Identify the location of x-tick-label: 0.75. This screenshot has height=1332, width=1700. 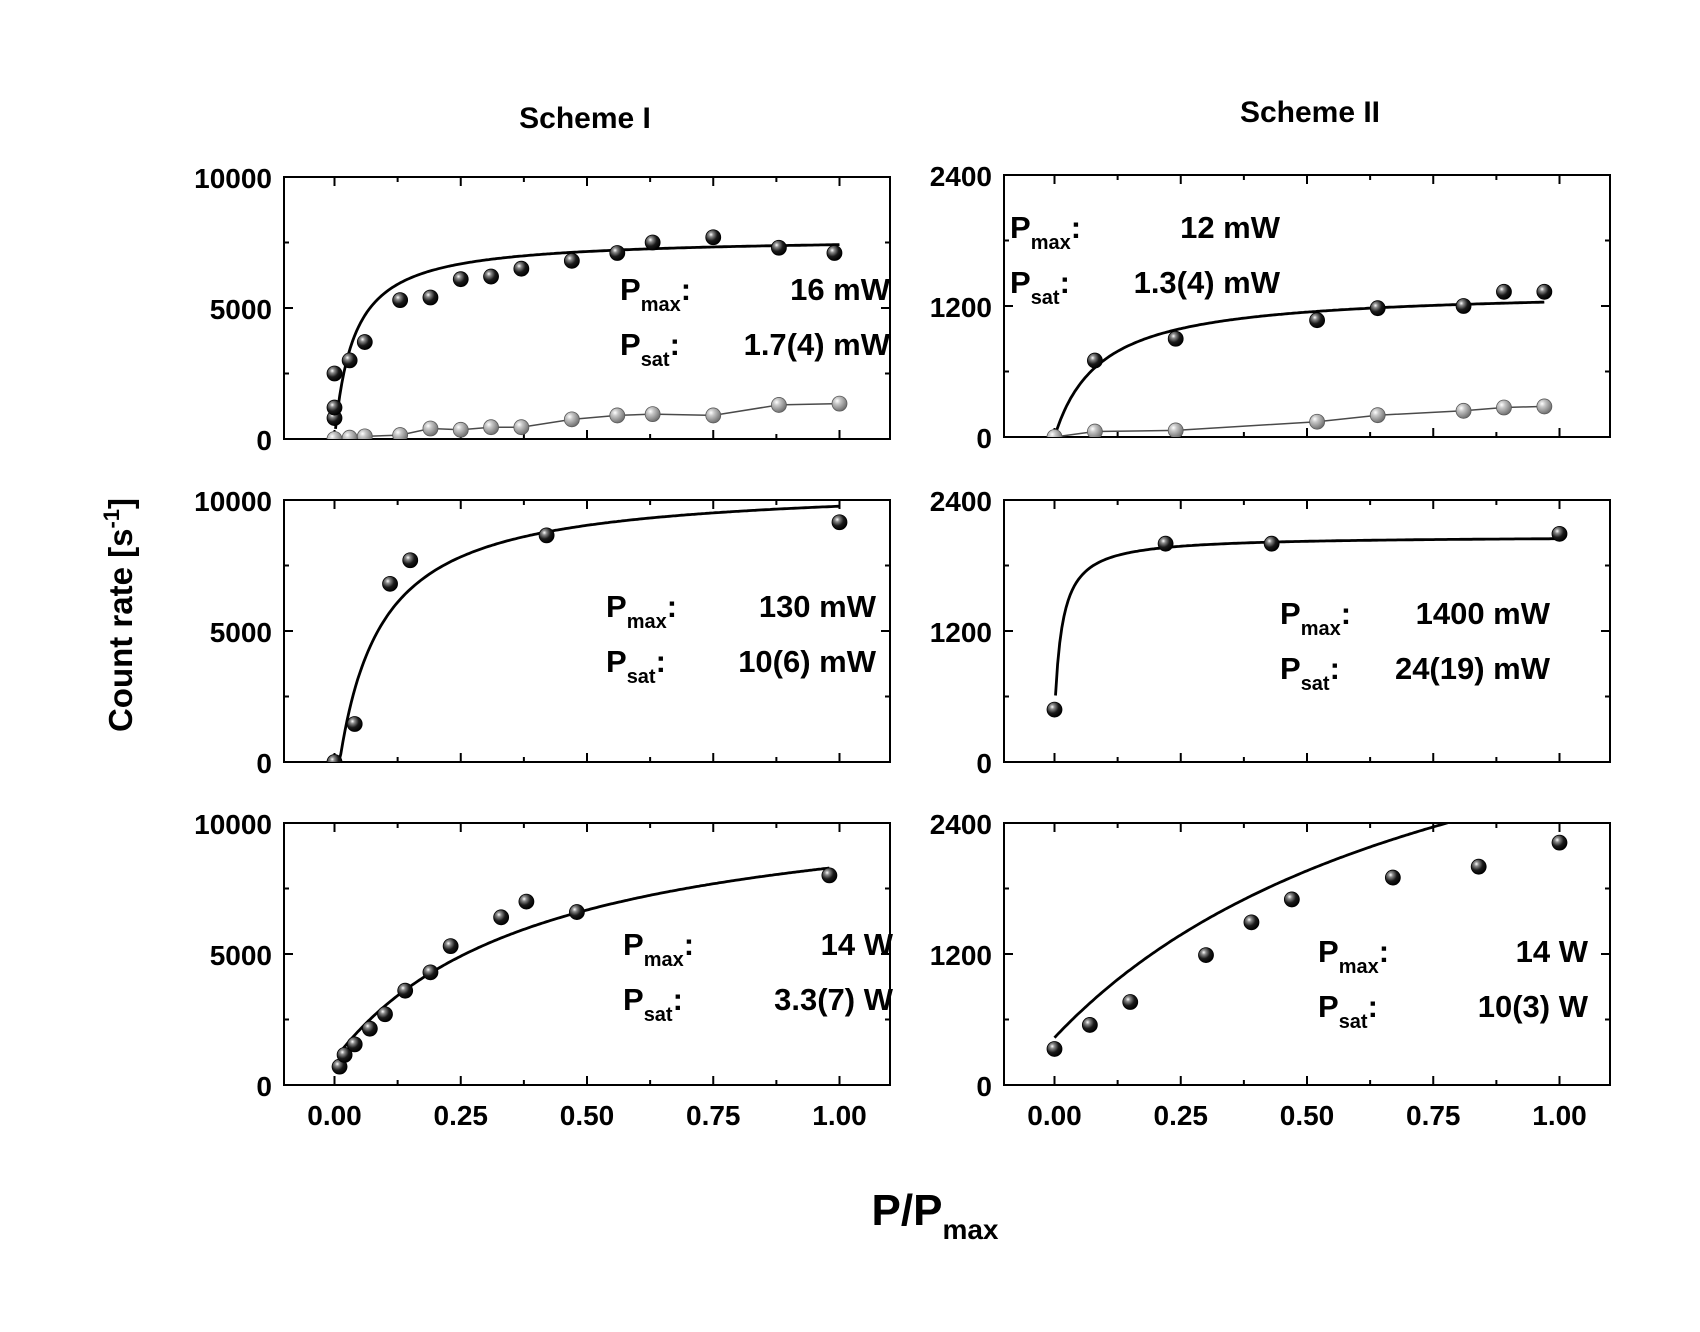
(1433, 1115).